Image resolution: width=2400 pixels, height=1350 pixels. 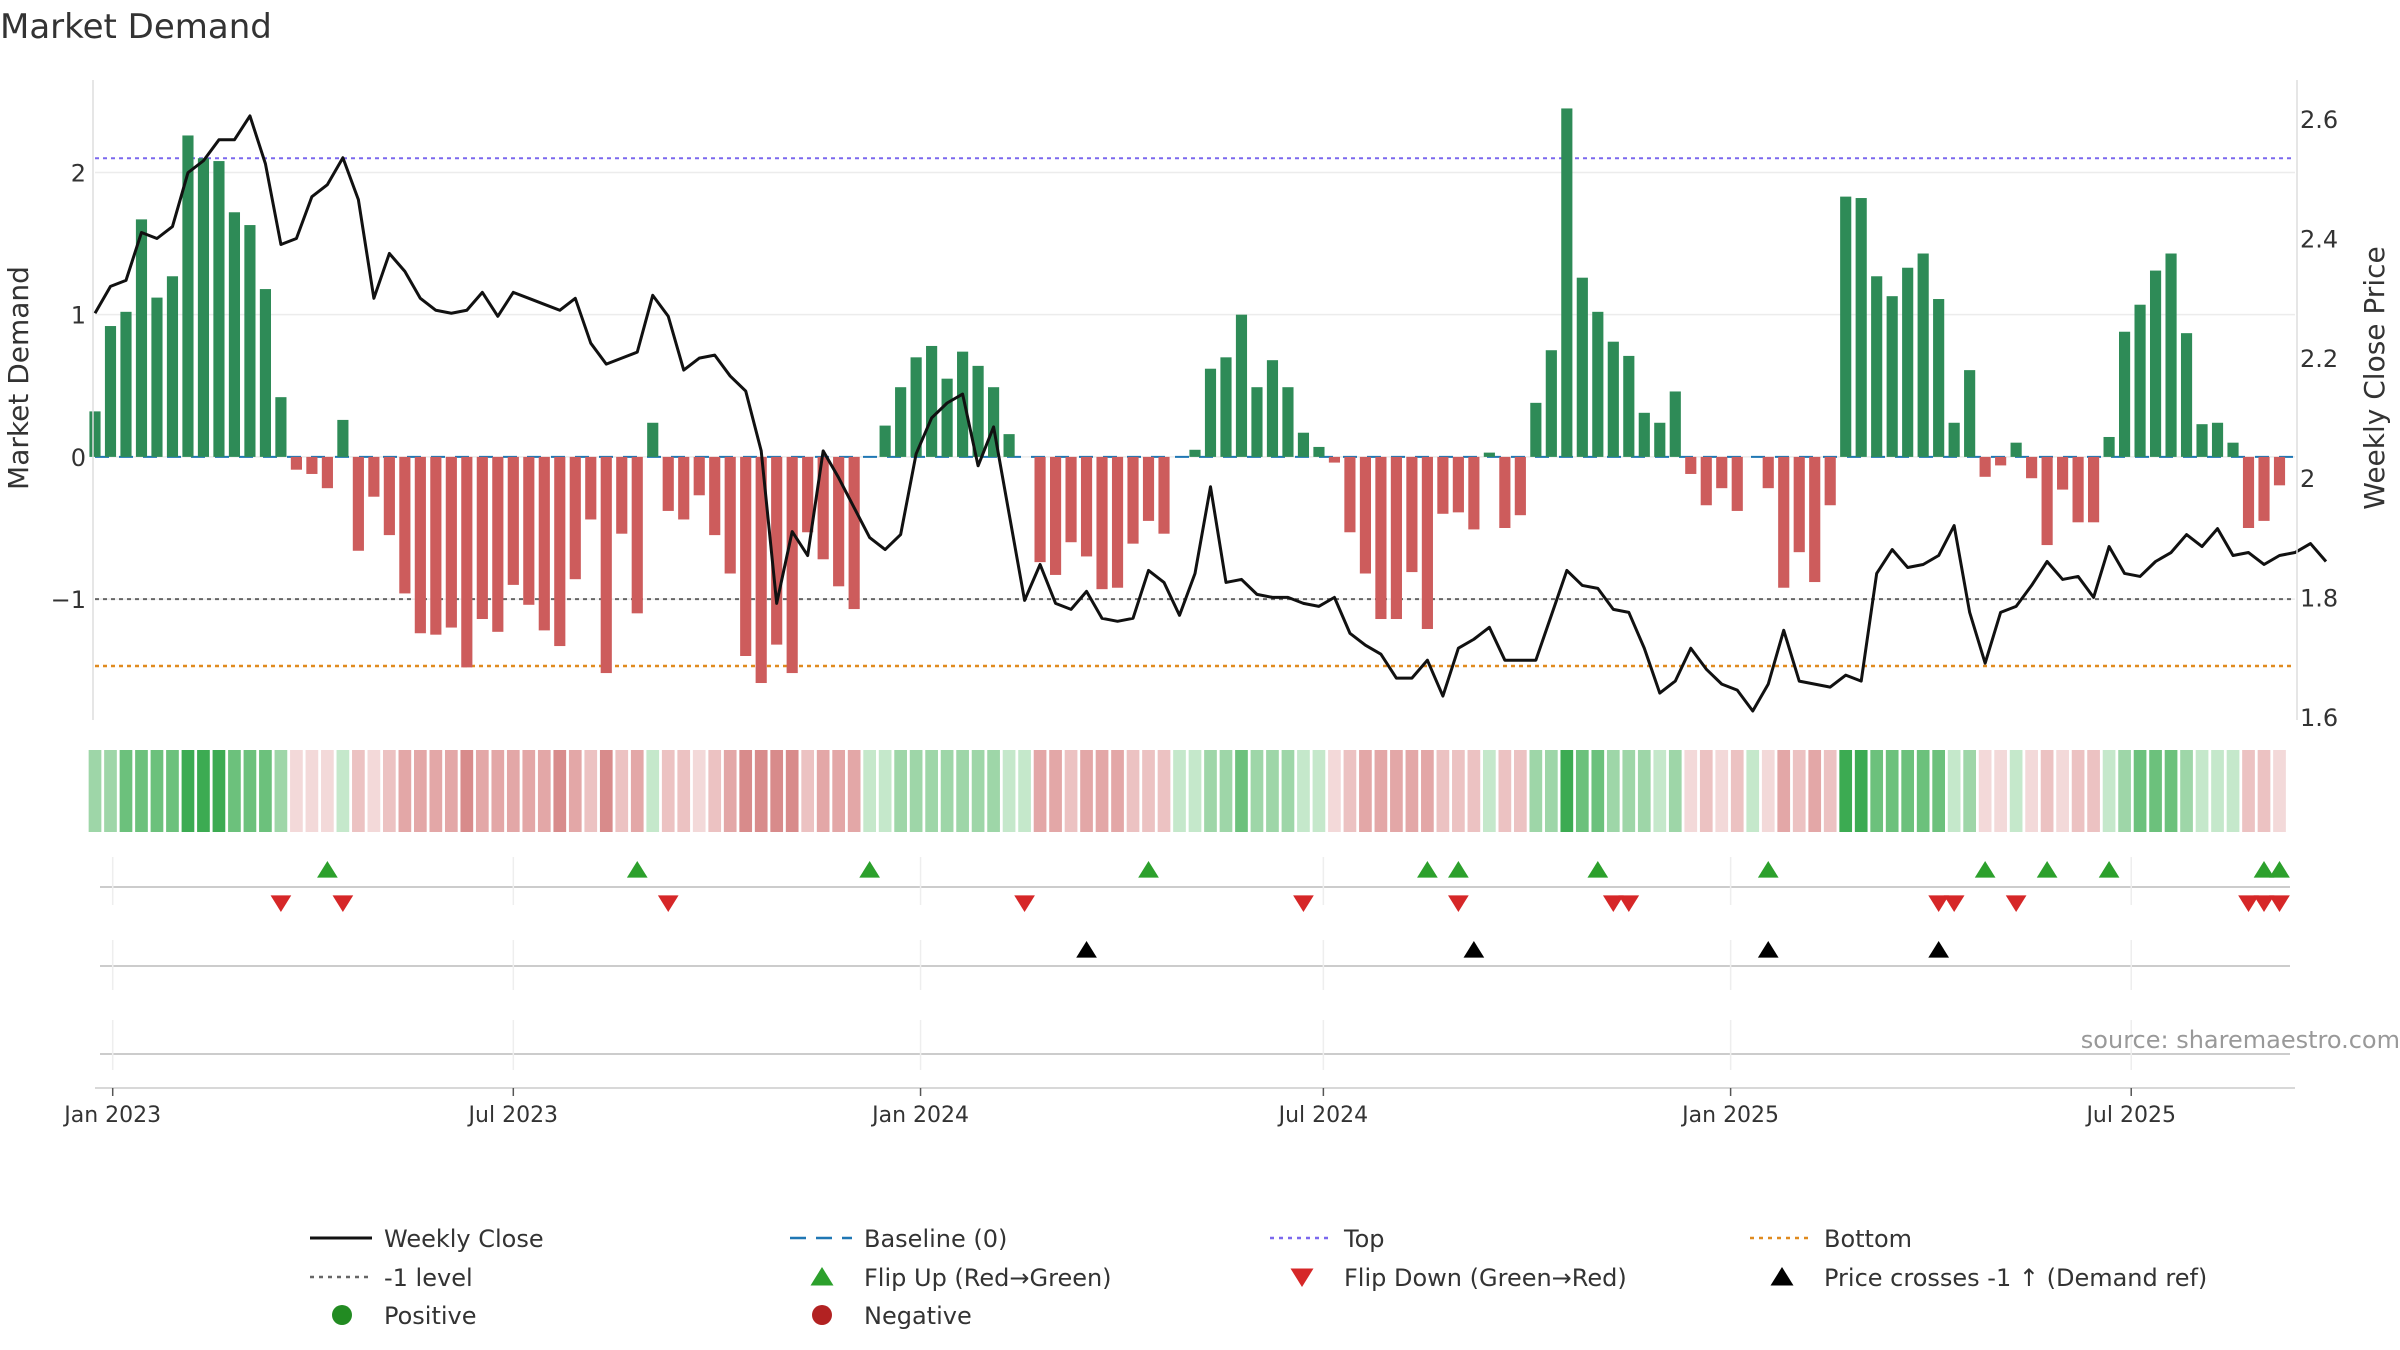 I want to click on legend-label: -1 level, so click(x=428, y=1278).